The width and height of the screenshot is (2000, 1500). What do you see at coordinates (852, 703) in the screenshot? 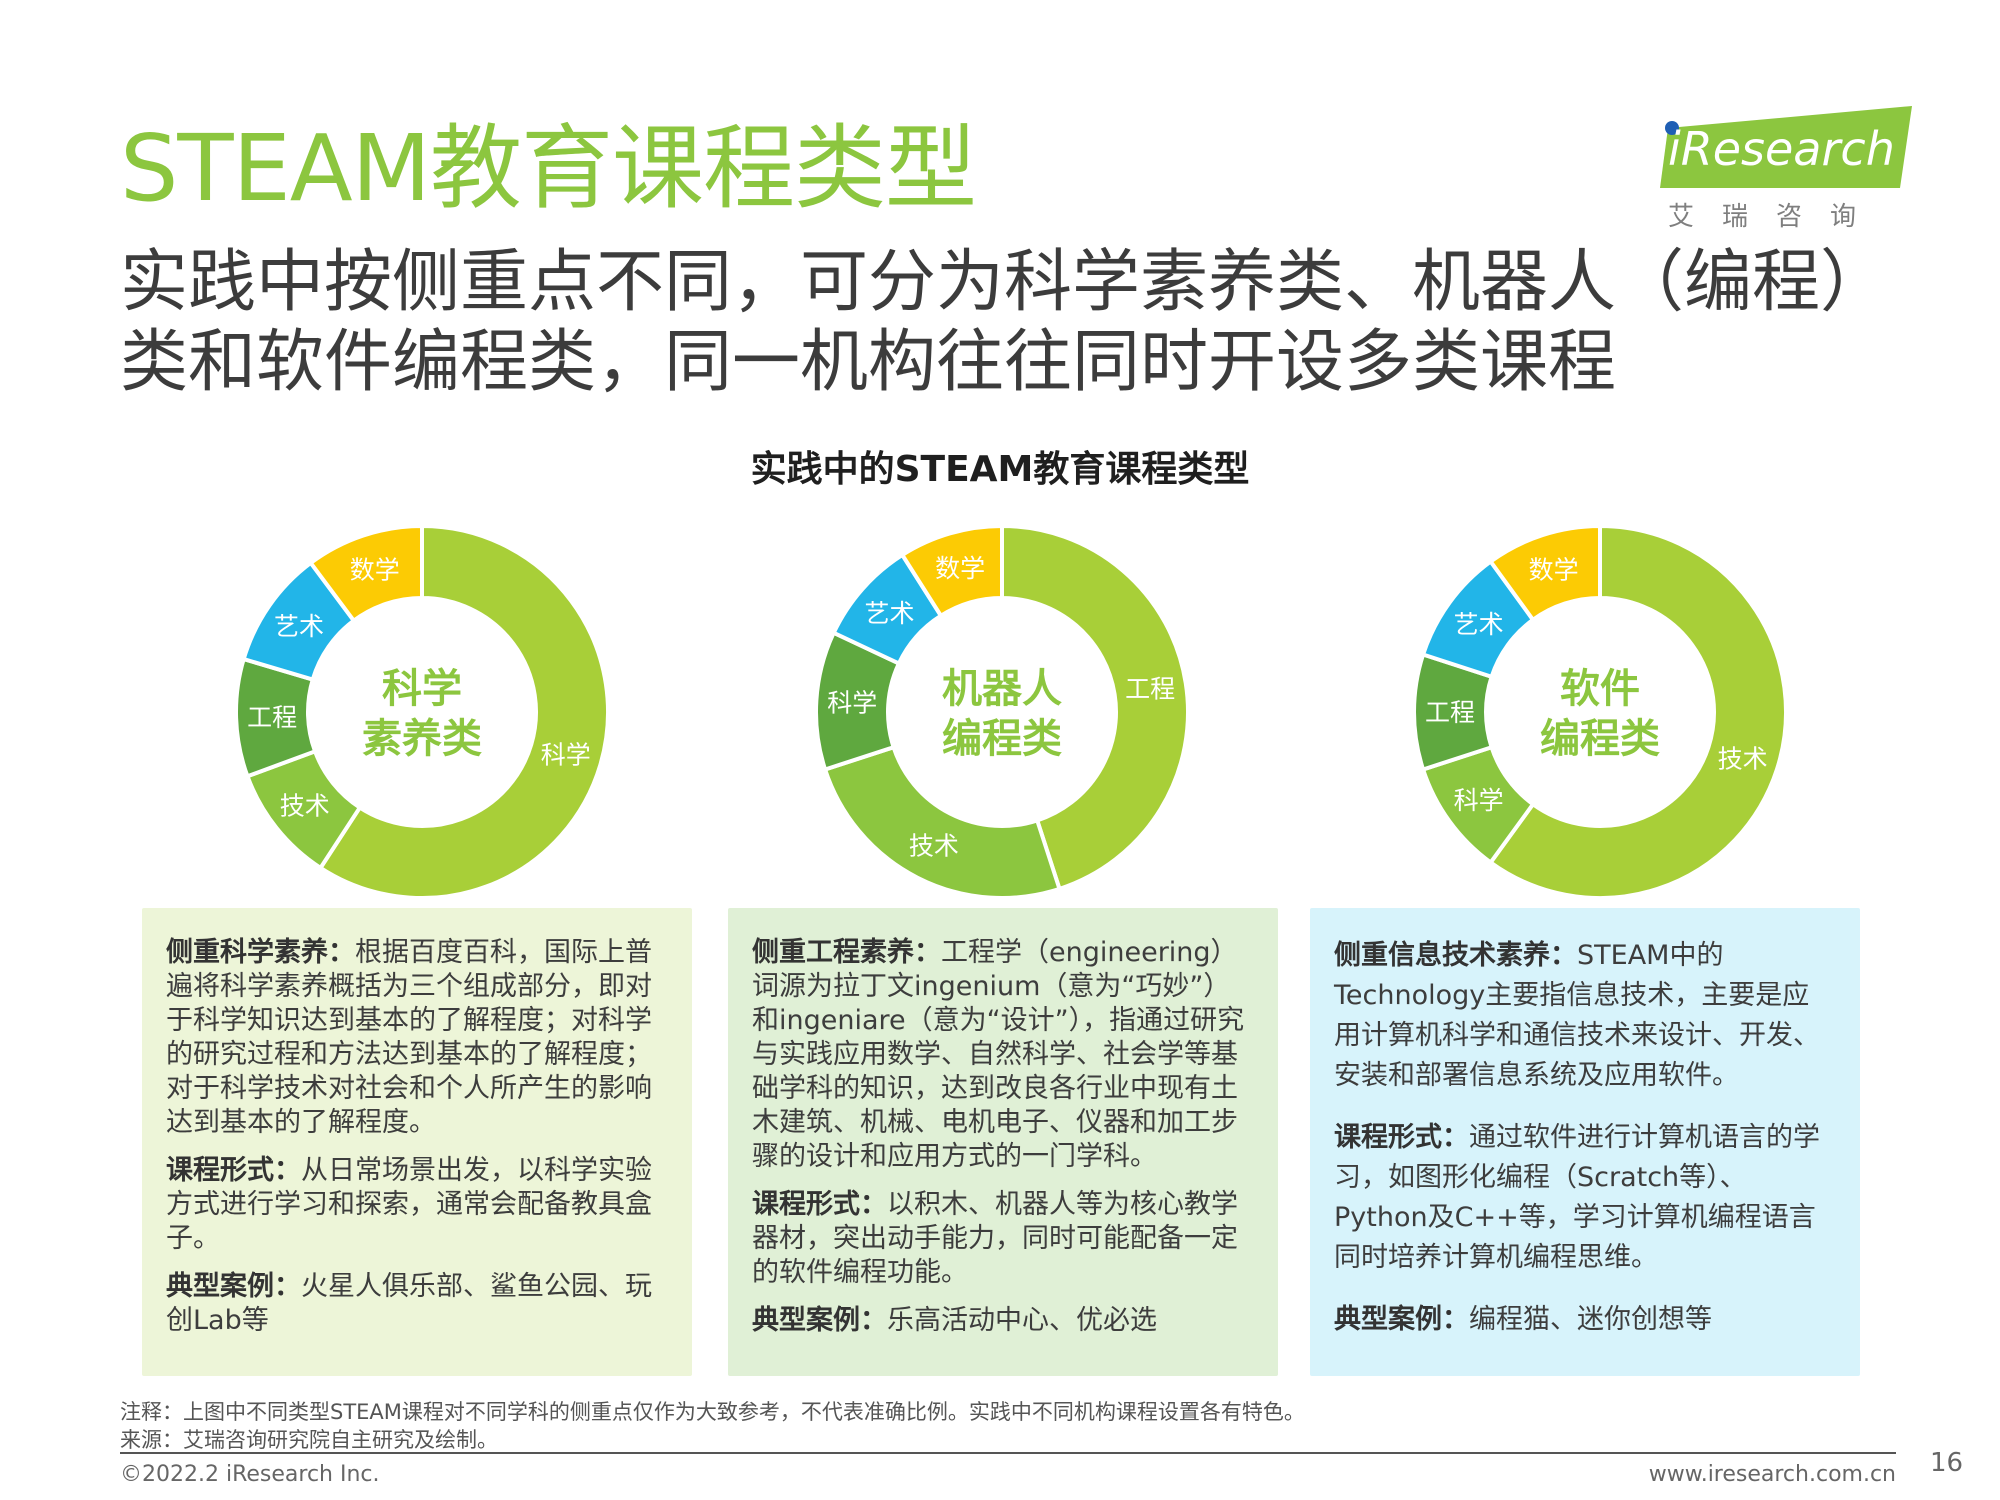
I see `donut-2-label-3: 科学` at bounding box center [852, 703].